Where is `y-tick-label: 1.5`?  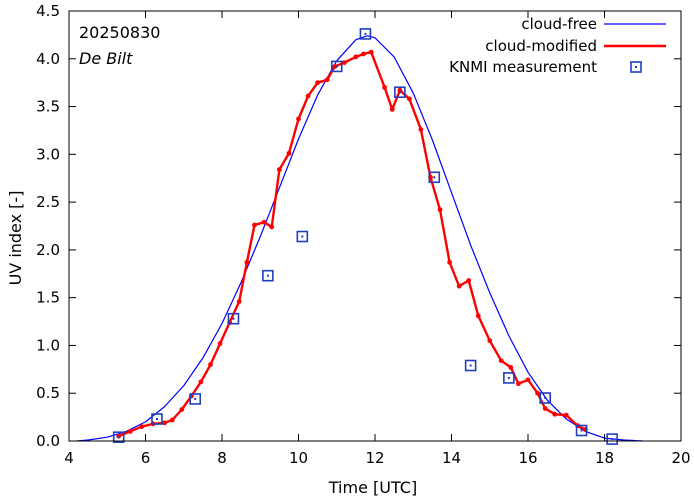
y-tick-label: 1.5 is located at coordinates (48, 298).